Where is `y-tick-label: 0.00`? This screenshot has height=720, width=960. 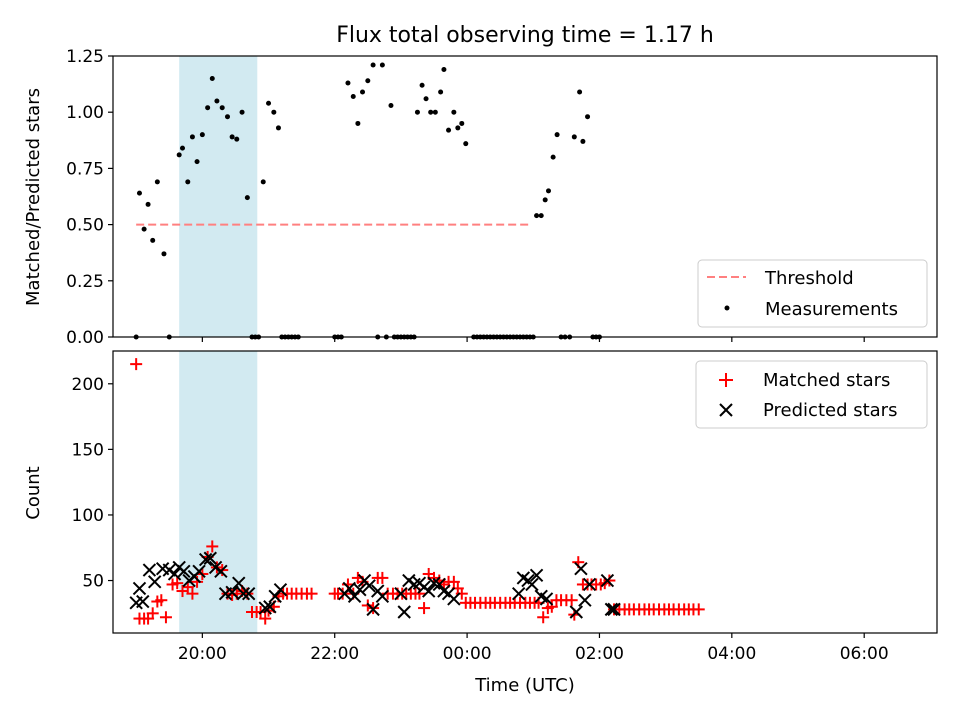
y-tick-label: 0.00 is located at coordinates (85, 338).